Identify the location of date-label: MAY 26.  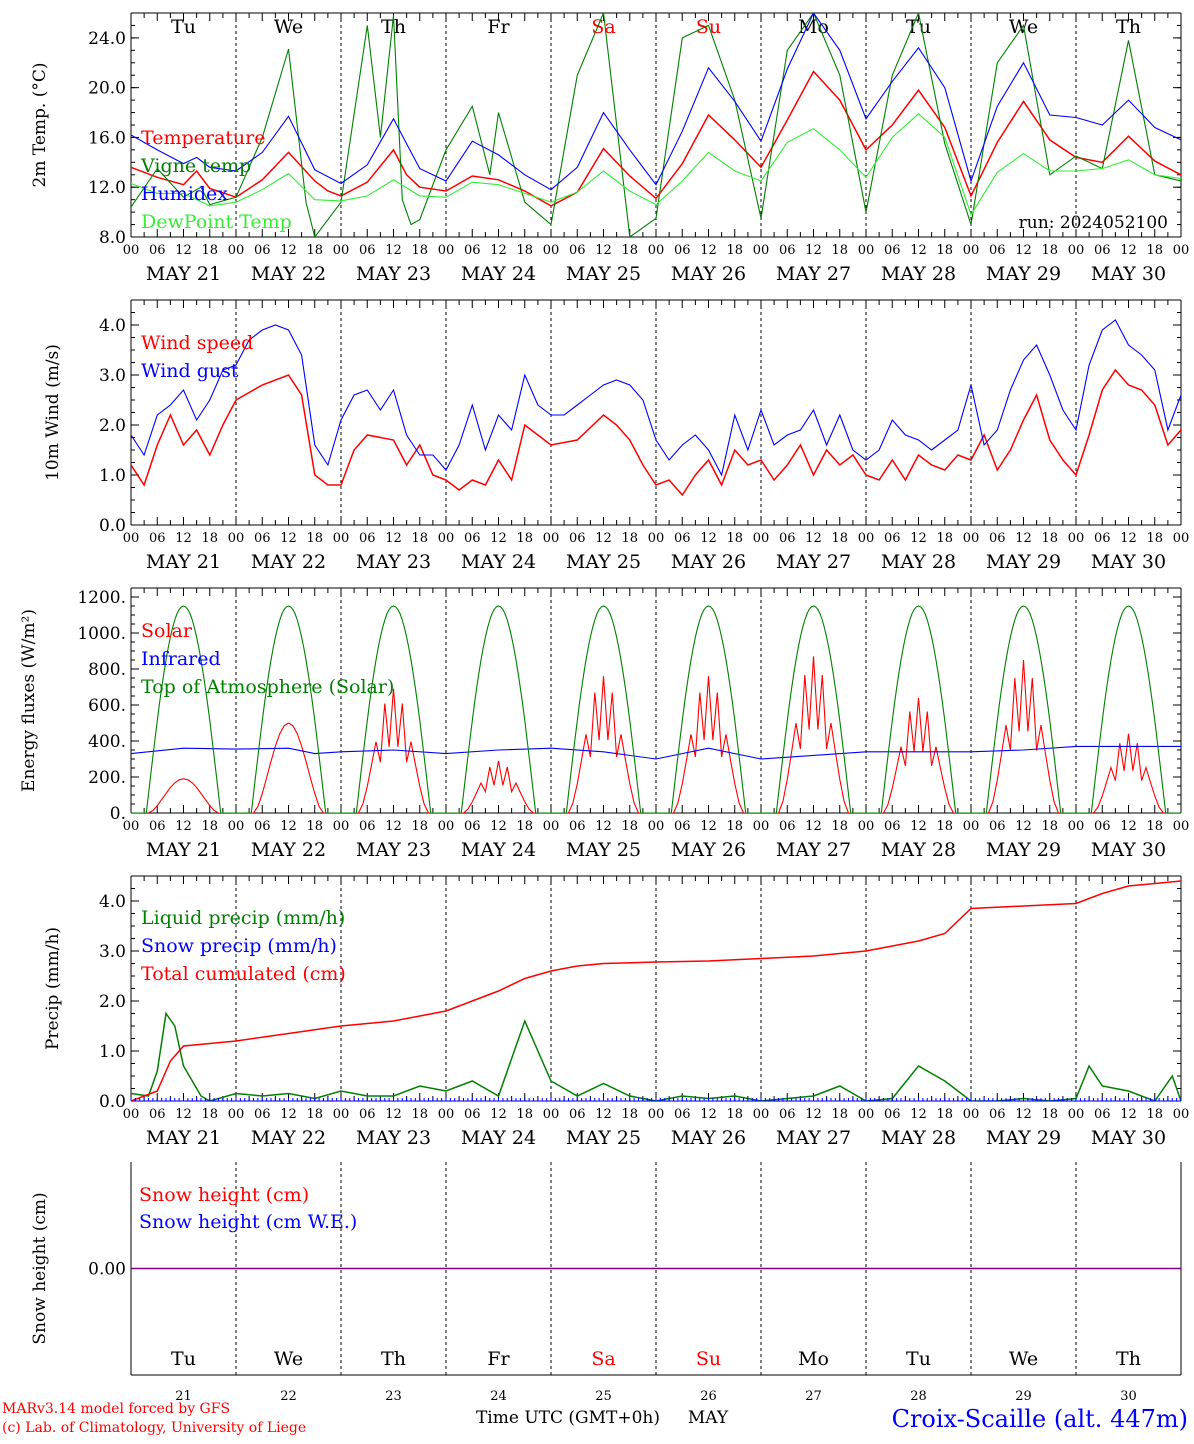
(708, 1138).